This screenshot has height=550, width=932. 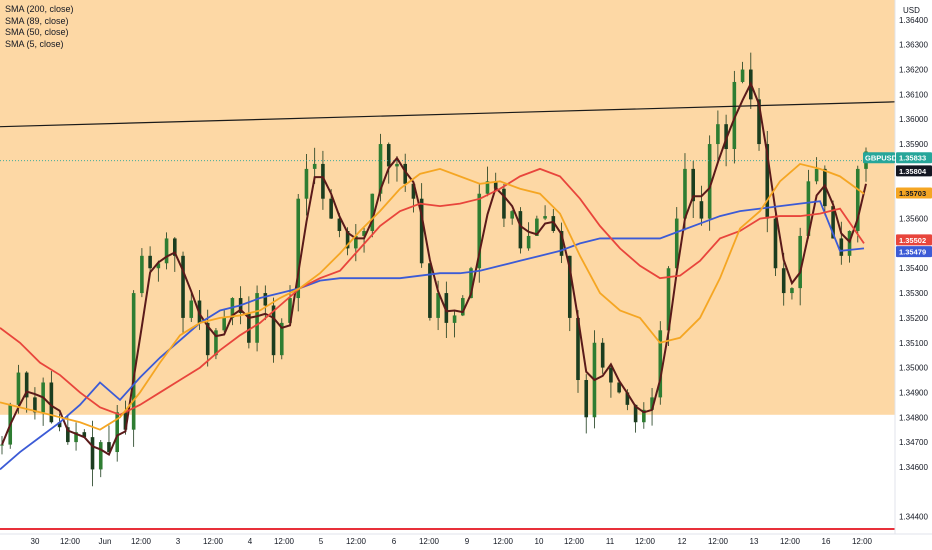 What do you see at coordinates (250, 541) in the screenshot?
I see `x-tick-label: 4` at bounding box center [250, 541].